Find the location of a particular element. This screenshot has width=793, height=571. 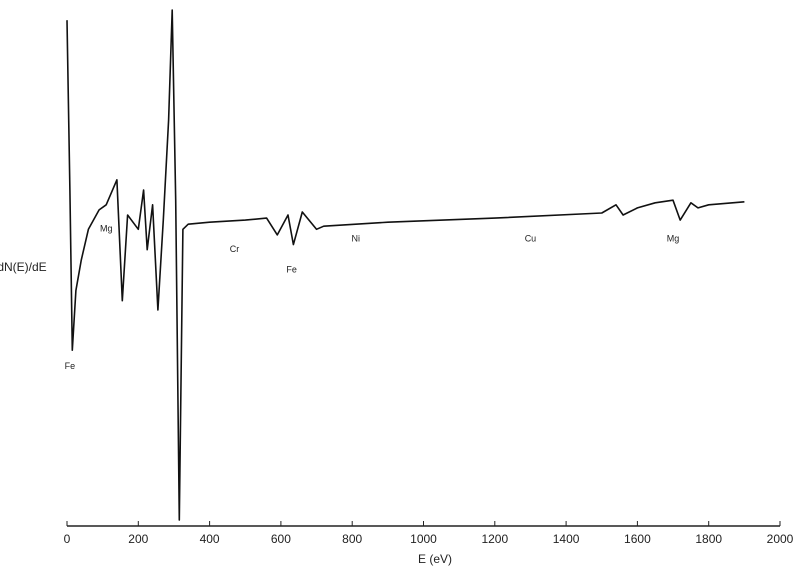

x-axis-label: E (eV) is located at coordinates (435, 559).